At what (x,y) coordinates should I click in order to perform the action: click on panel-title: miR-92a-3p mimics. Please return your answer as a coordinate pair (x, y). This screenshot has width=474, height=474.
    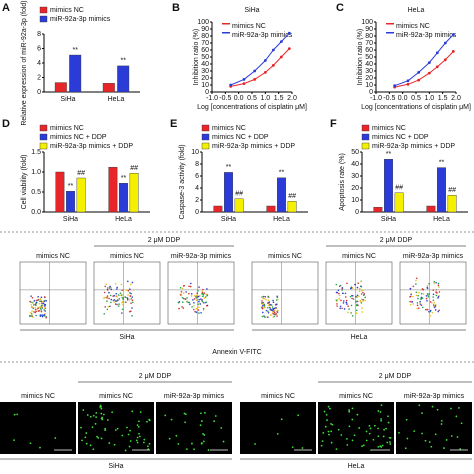
    Looking at the image, I should click on (201, 256).